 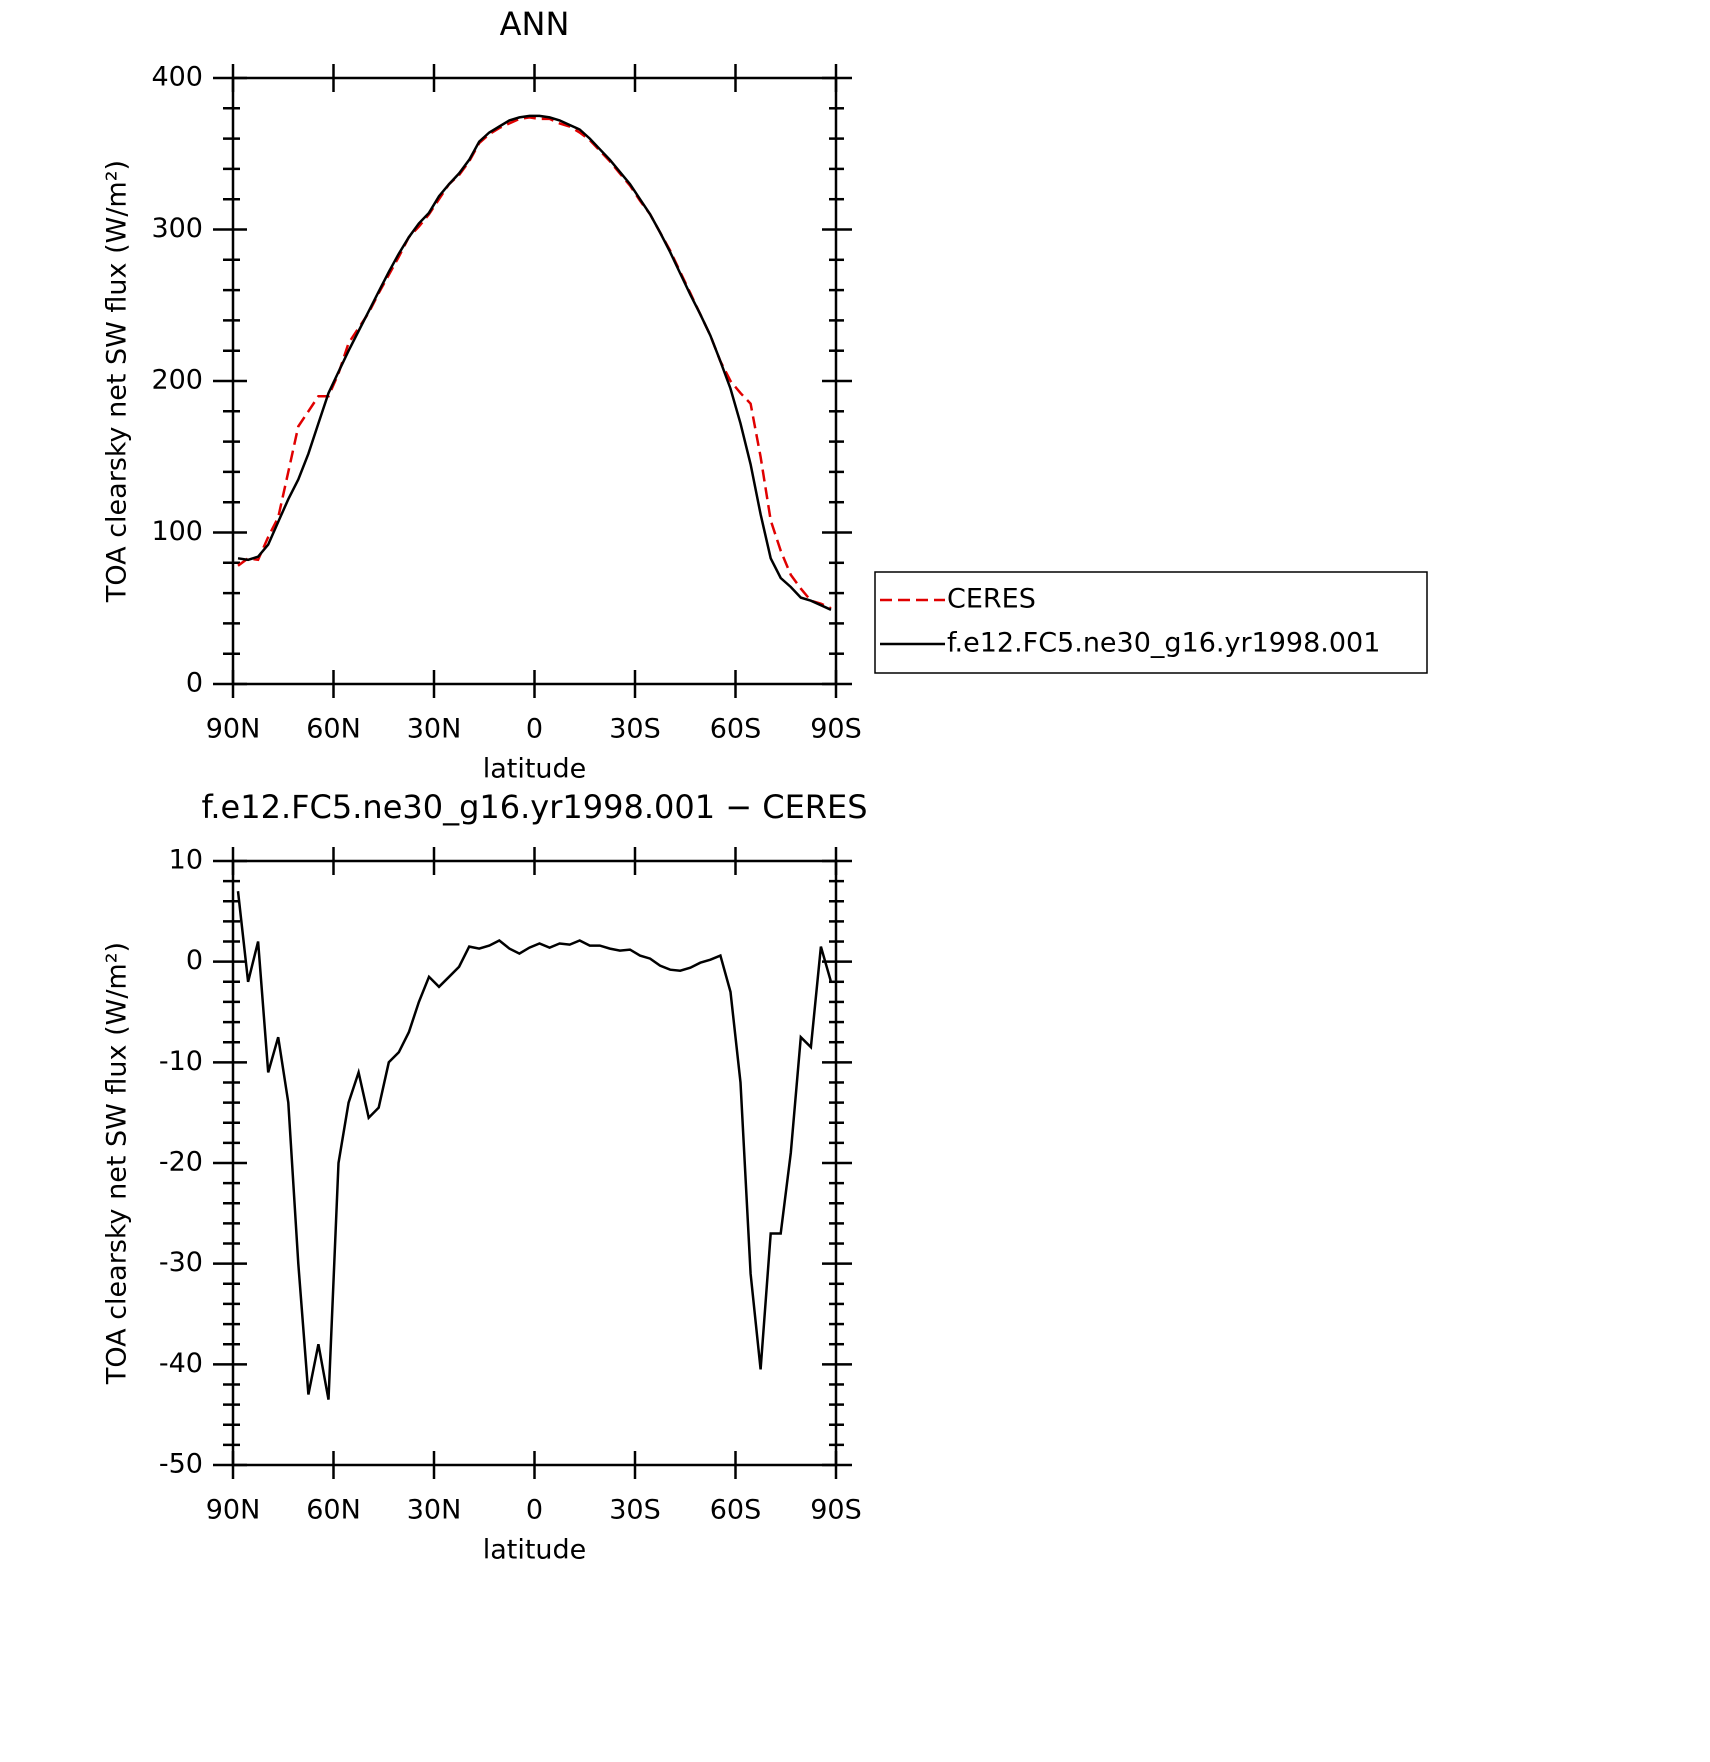 I want to click on y-tick-label: 100, so click(x=177, y=531).